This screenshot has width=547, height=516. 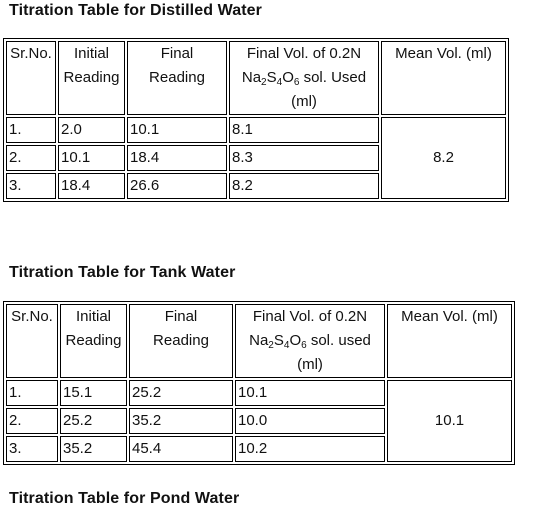 What do you see at coordinates (122, 272) in the screenshot?
I see `table-title-tank: Titration Table for Tank Water` at bounding box center [122, 272].